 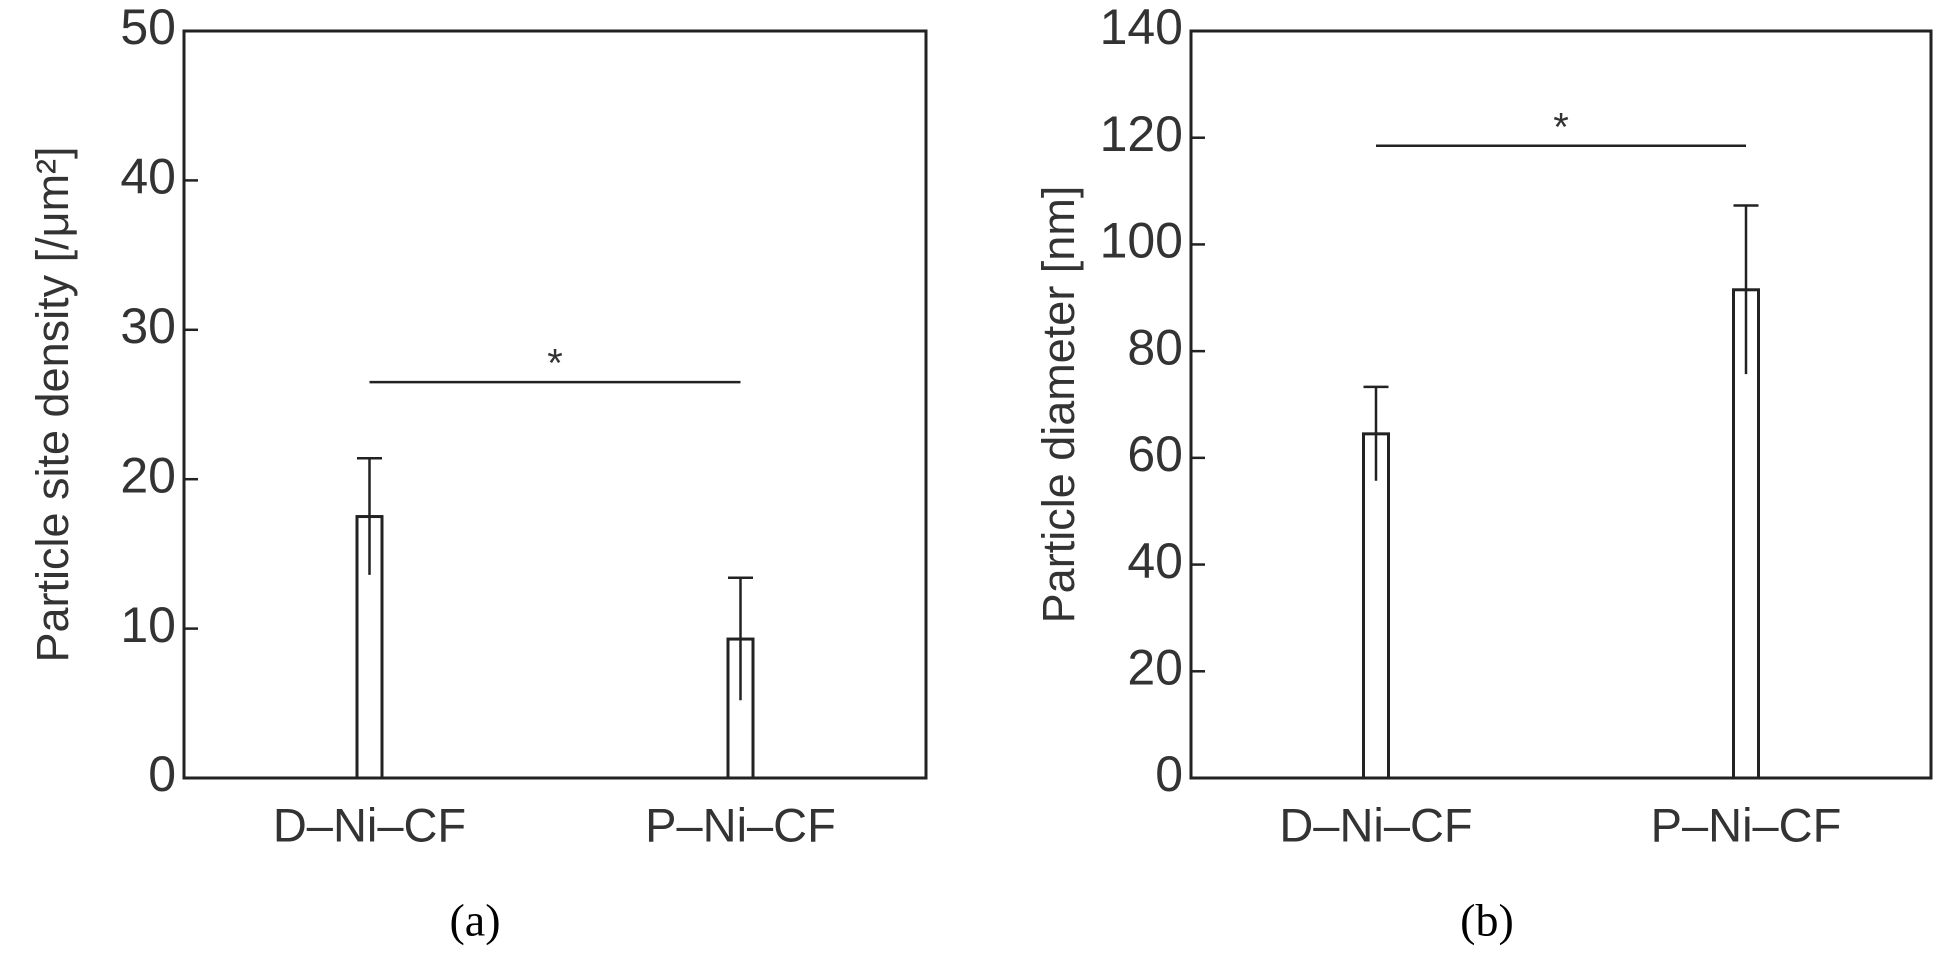 What do you see at coordinates (1155, 347) in the screenshot?
I see `y-tick-label: 80` at bounding box center [1155, 347].